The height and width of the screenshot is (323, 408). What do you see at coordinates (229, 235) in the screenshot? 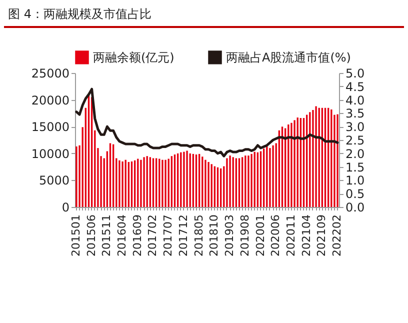
I see `x-tick-label: 201903` at bounding box center [229, 235].